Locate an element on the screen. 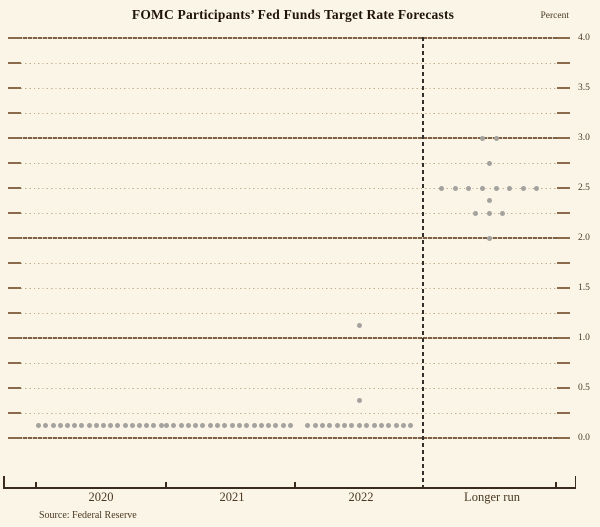  longer-run-separator-line is located at coordinates (423, 262).